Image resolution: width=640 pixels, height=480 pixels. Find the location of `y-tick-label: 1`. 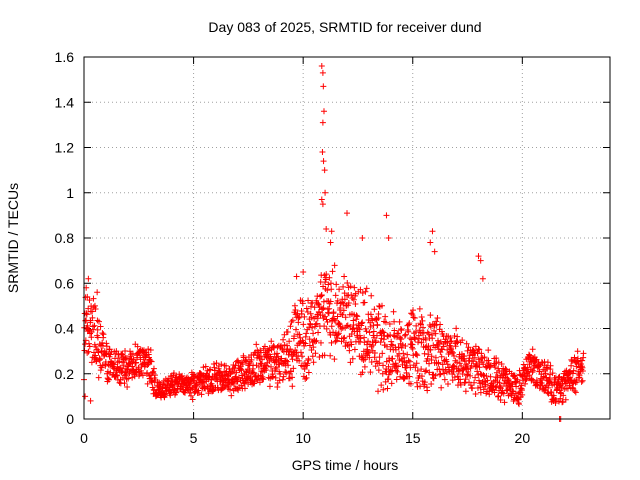

y-tick-label: 1 is located at coordinates (70, 193).